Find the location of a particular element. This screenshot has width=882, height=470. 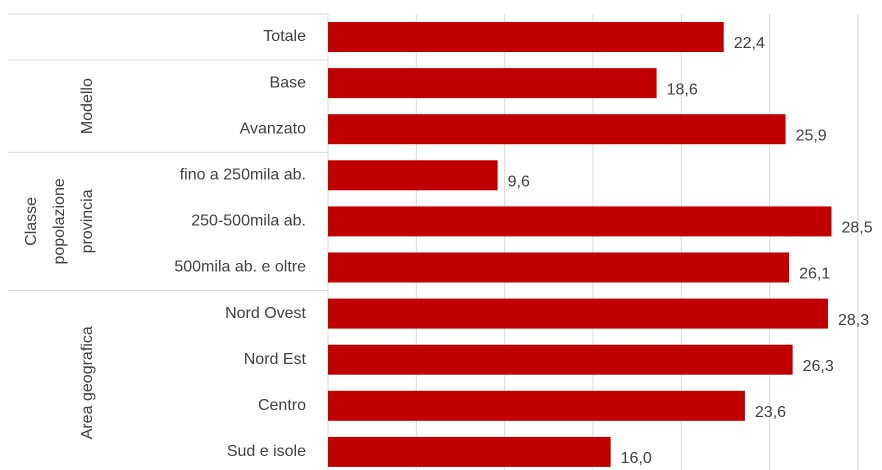

value-label: 26,3 is located at coordinates (818, 366).